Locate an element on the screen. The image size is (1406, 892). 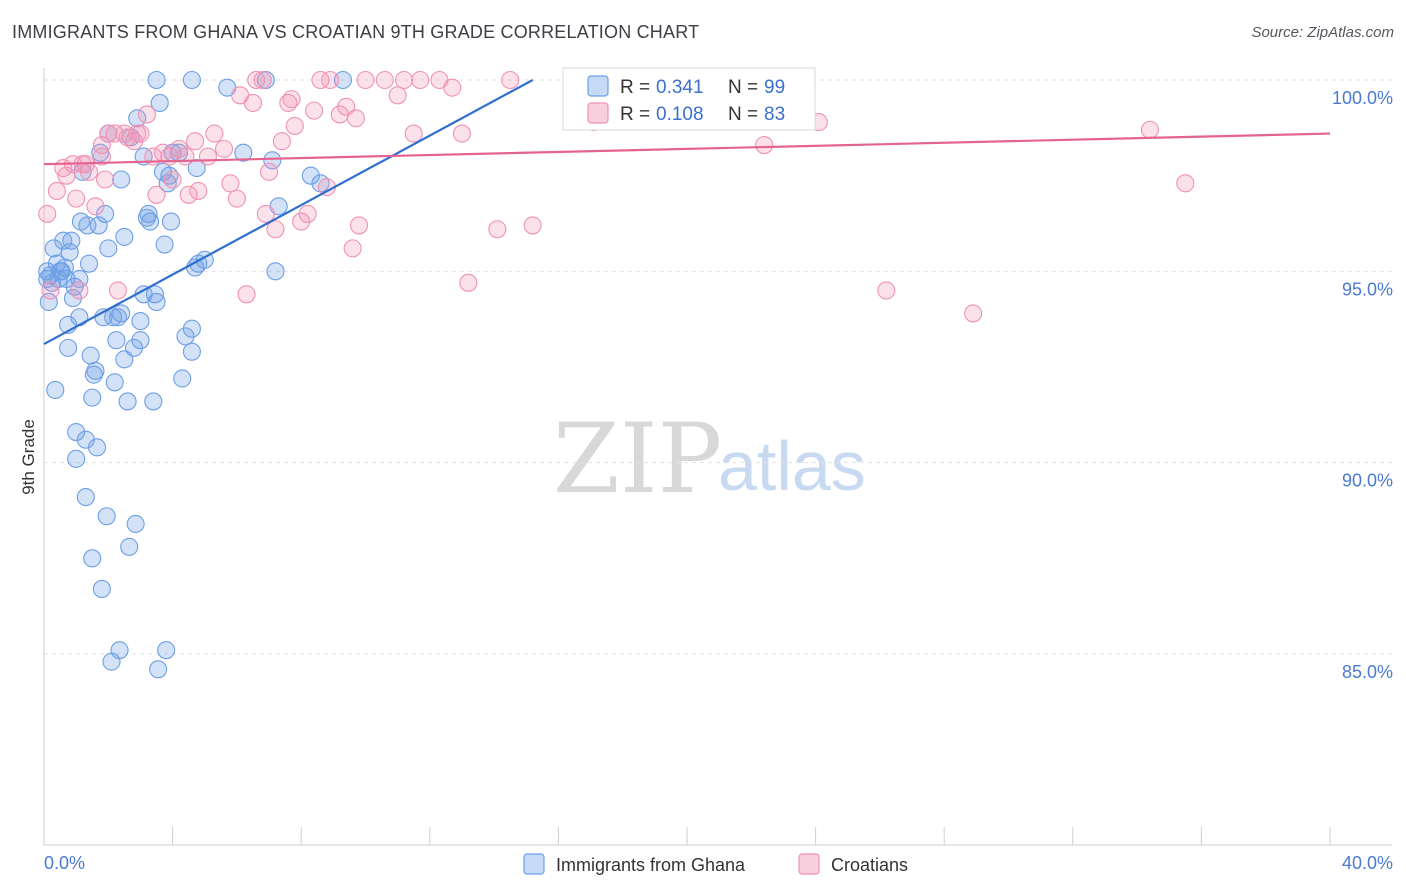
y-tick-label: 100.0% is located at coordinates (1362, 98).